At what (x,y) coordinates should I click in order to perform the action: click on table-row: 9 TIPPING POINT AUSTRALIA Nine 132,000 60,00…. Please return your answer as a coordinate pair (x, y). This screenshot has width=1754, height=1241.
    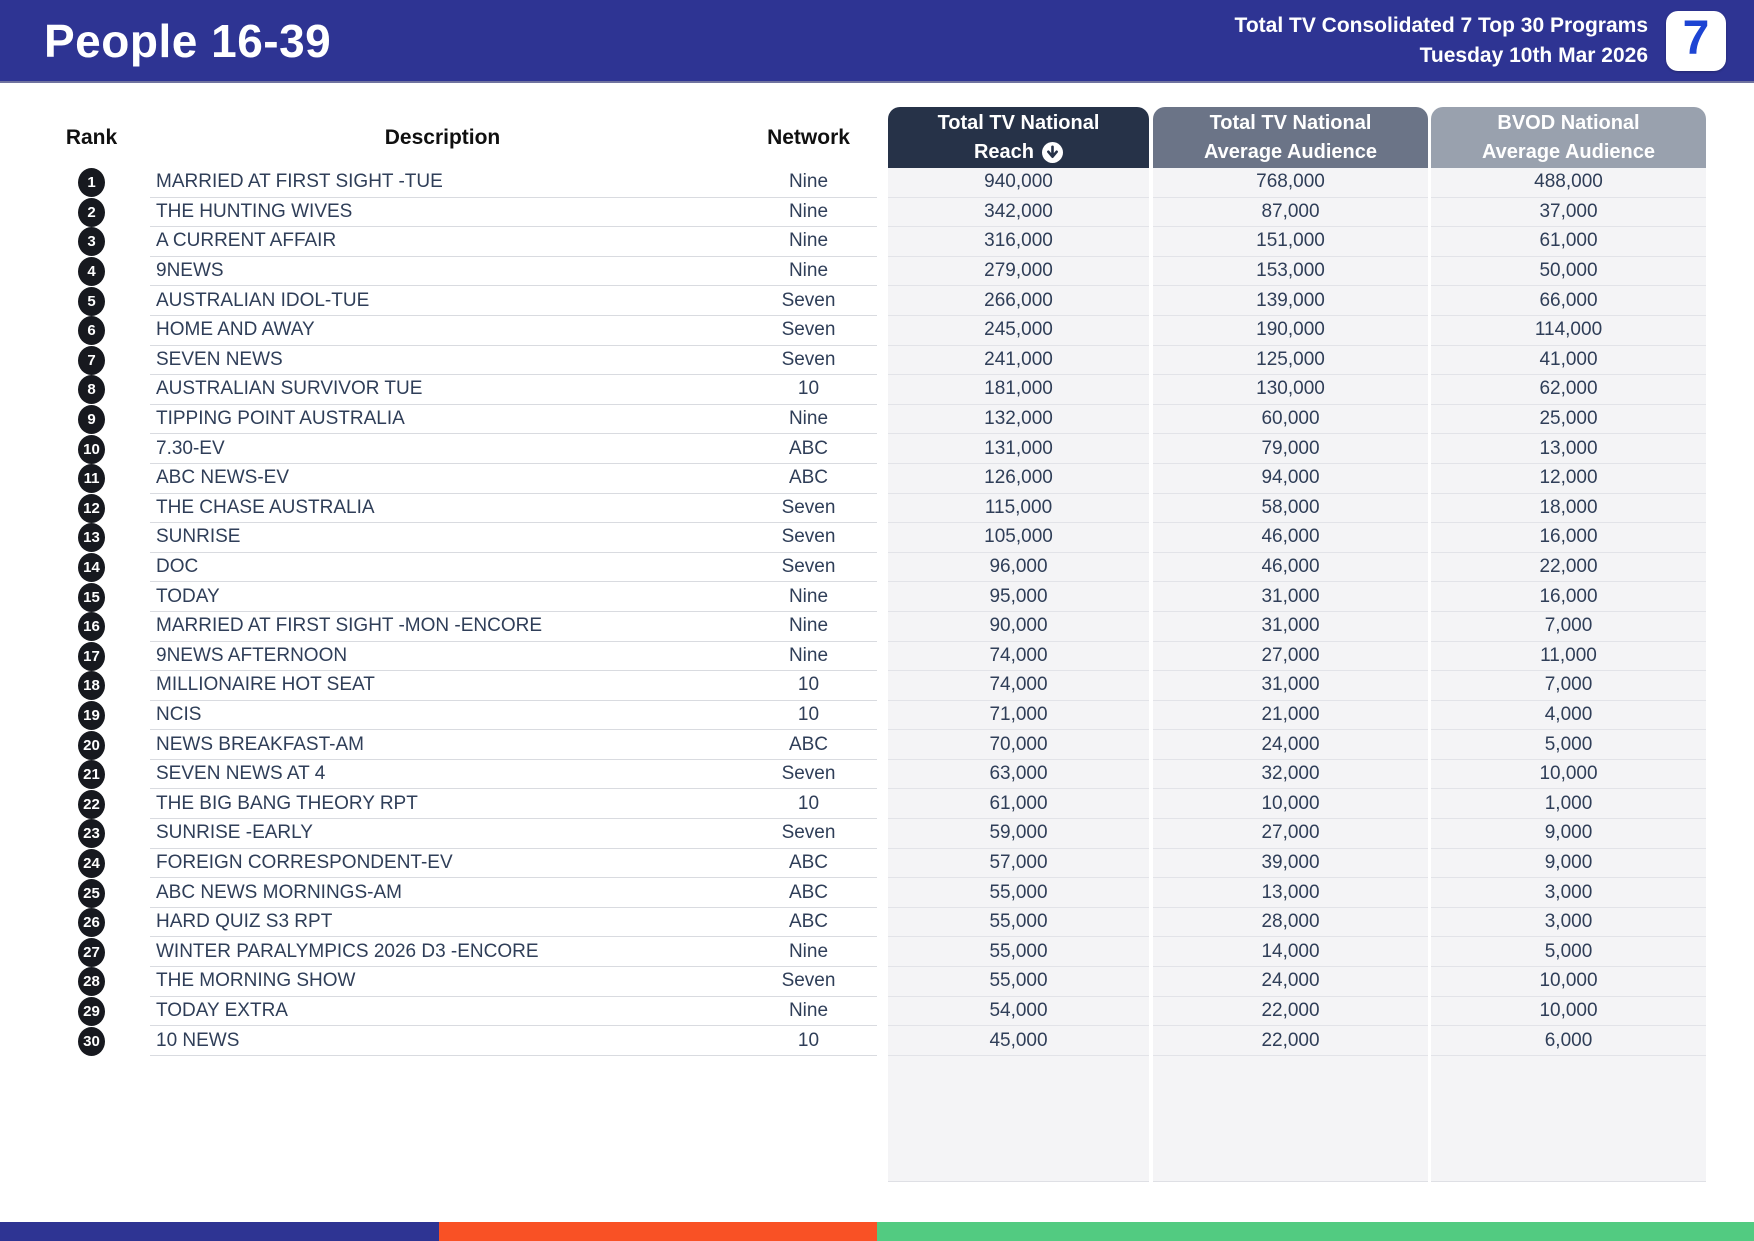
    Looking at the image, I should click on (869, 419).